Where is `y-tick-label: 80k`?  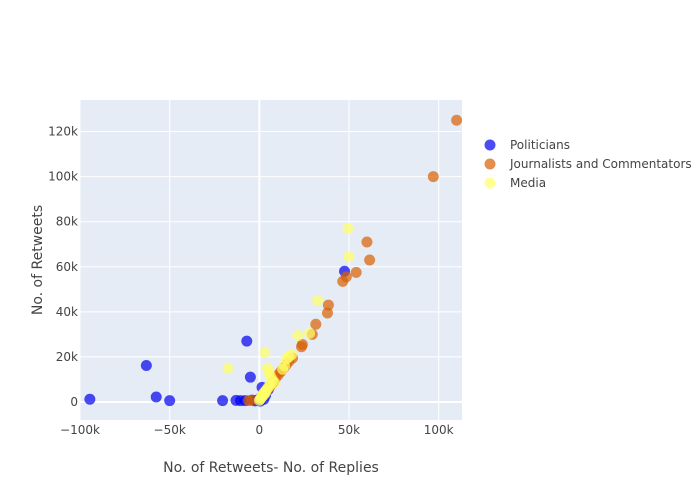 y-tick-label: 80k is located at coordinates (67, 222).